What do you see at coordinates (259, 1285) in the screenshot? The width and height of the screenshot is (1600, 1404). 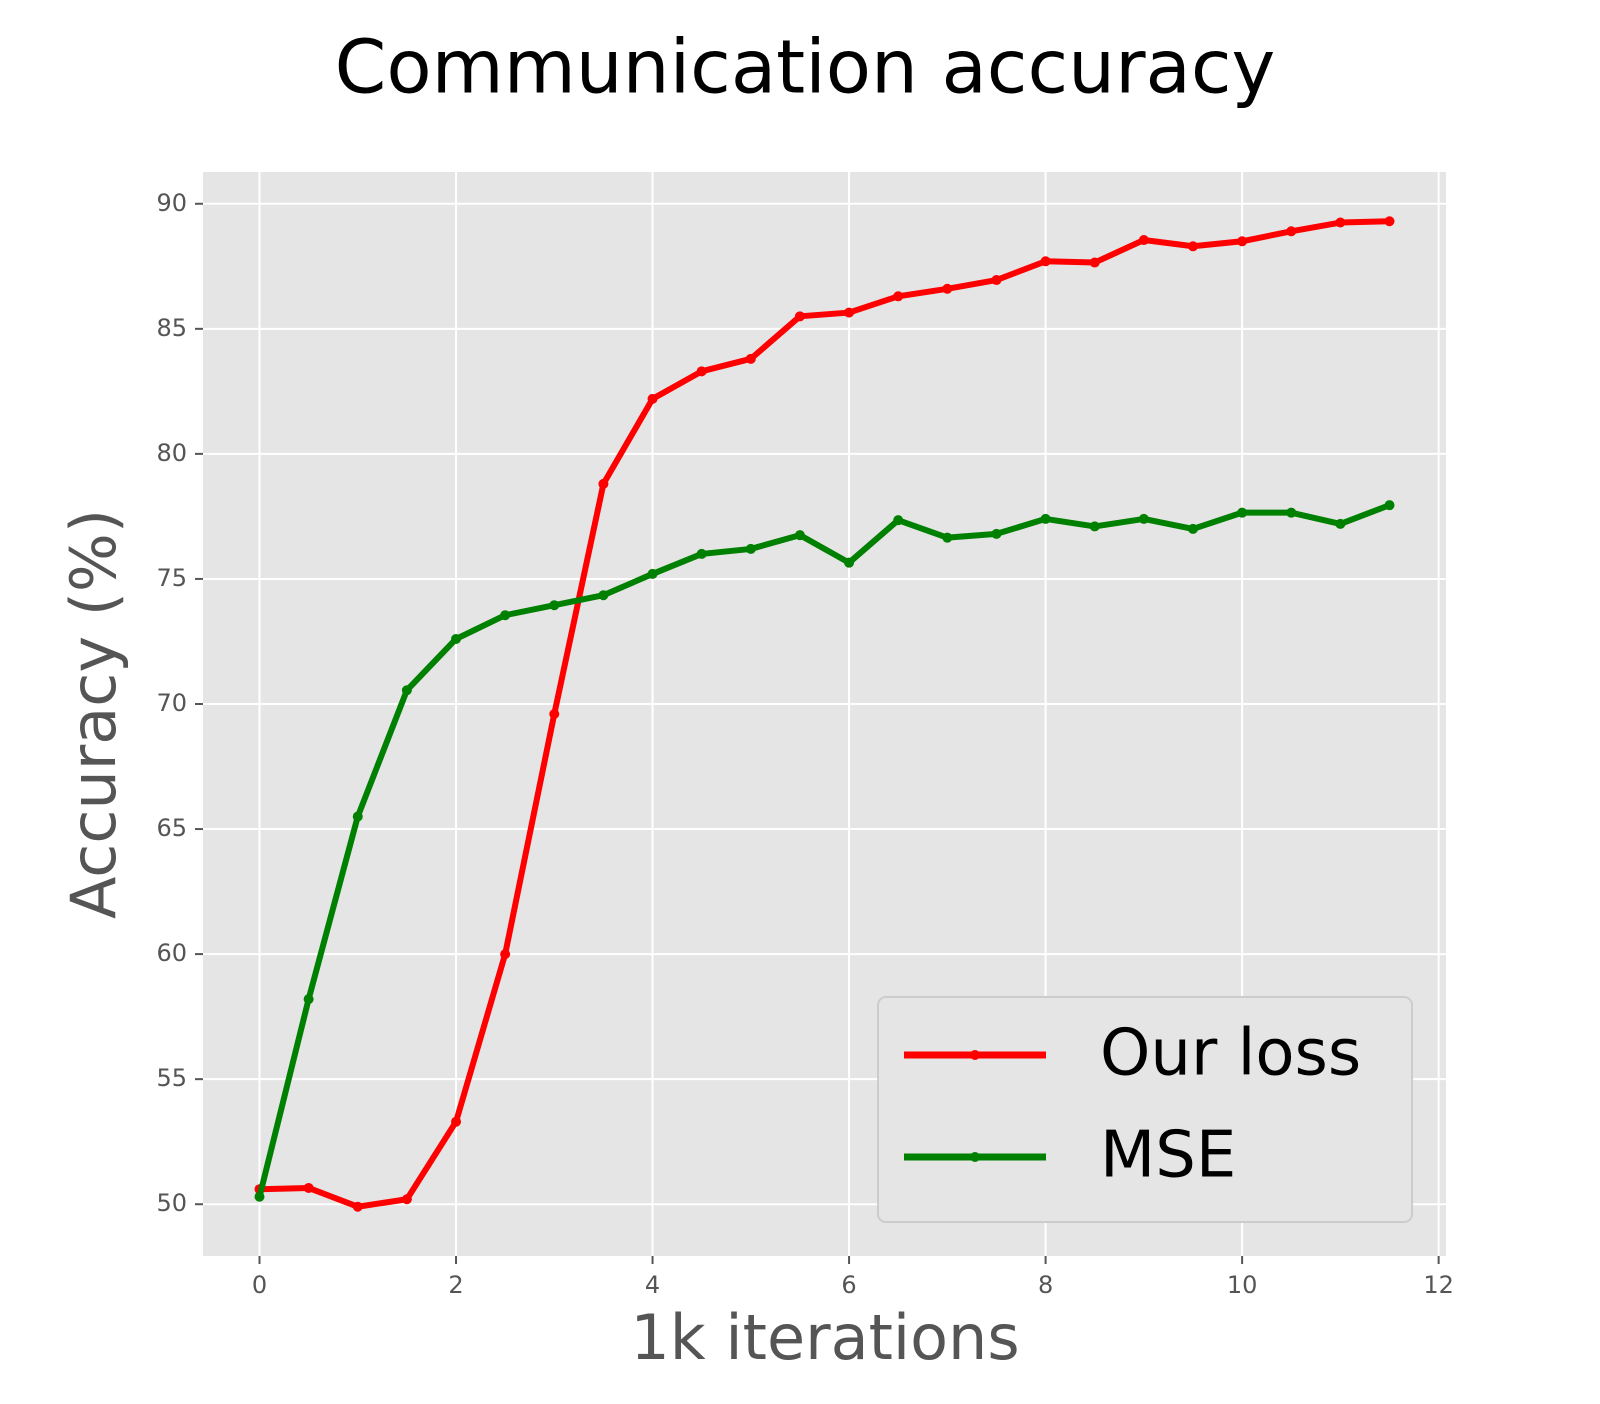 I see `x-tick-label: 0` at bounding box center [259, 1285].